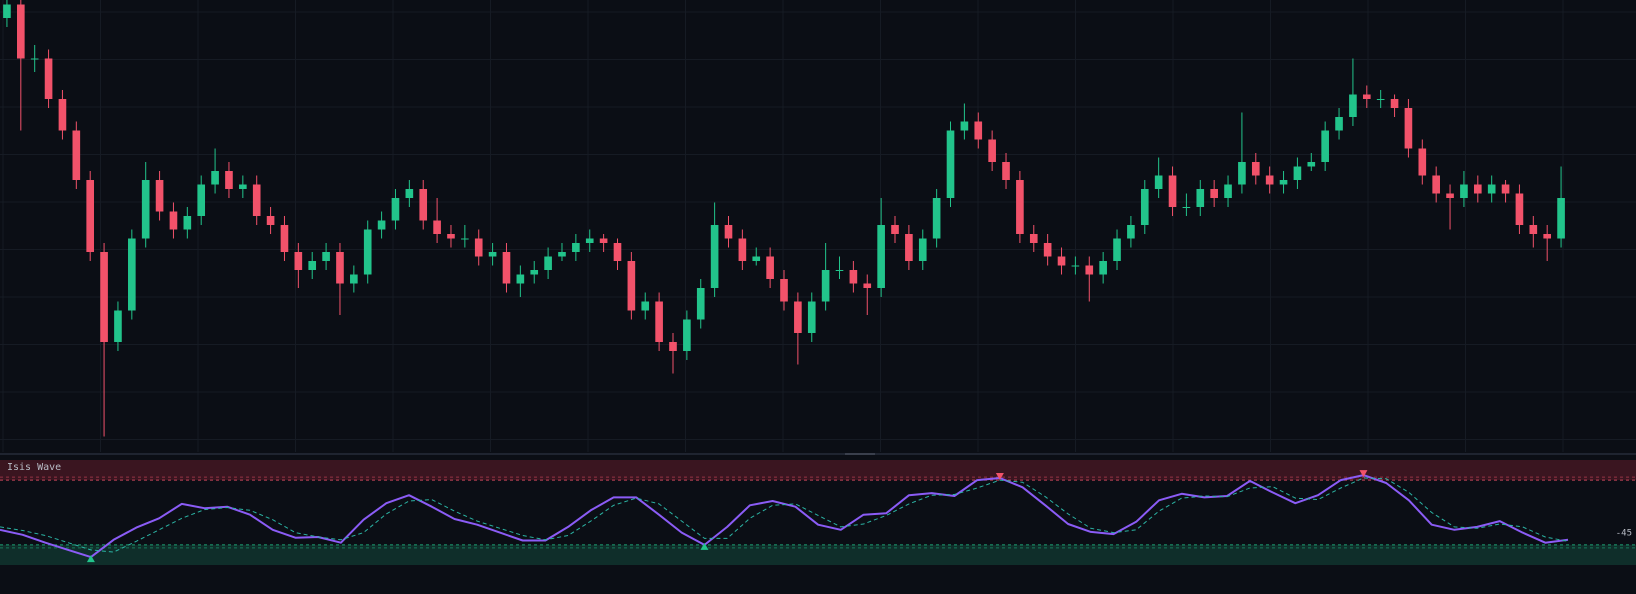  Describe the element at coordinates (818, 554) in the screenshot. I see `oversold-band` at that location.